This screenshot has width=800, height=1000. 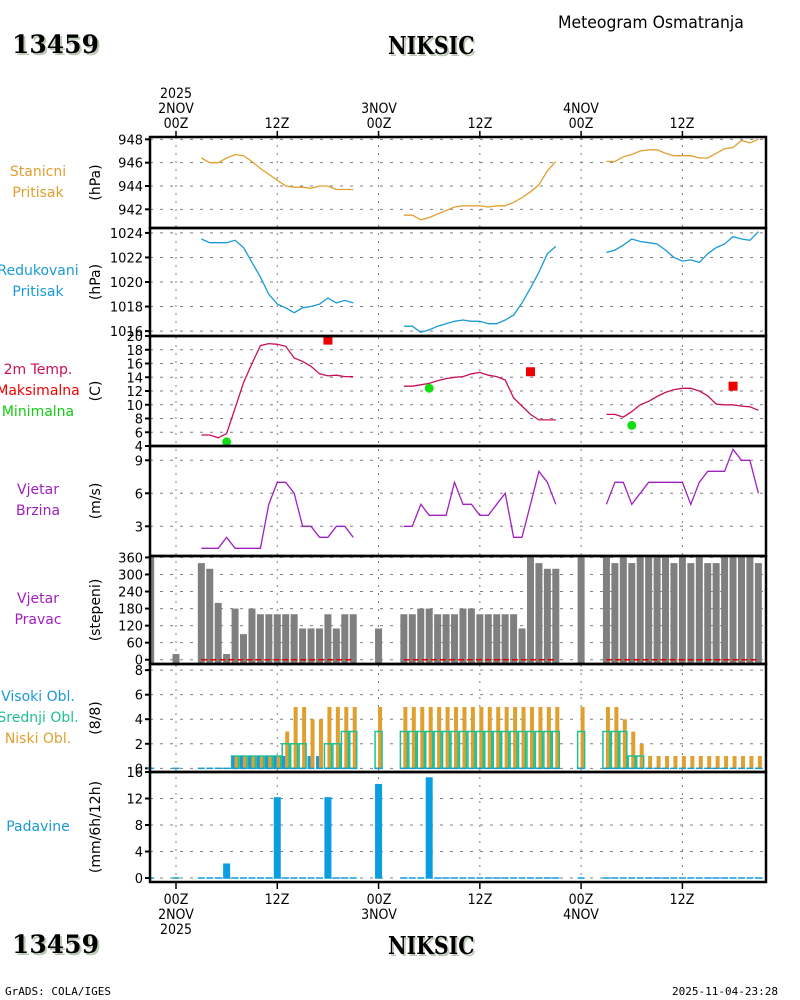 What do you see at coordinates (126, 283) in the screenshot?
I see `y-tick-label: 1020` at bounding box center [126, 283].